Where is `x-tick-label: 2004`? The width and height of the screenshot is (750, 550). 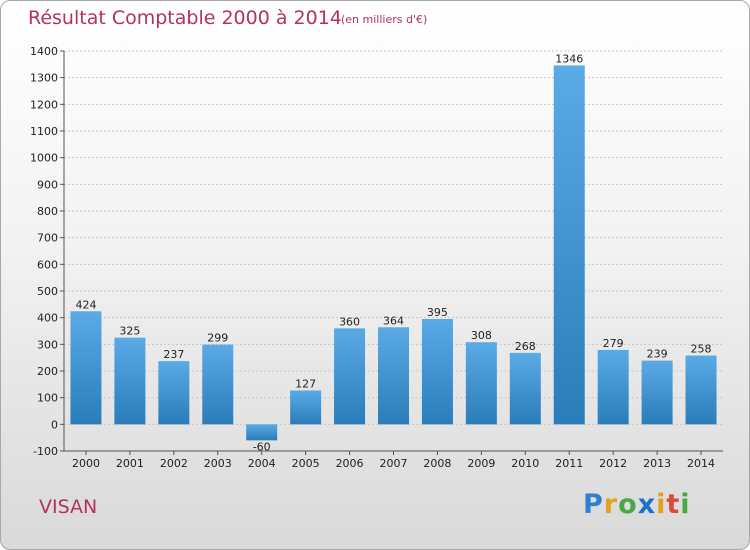
x-tick-label: 2004 is located at coordinates (262, 463).